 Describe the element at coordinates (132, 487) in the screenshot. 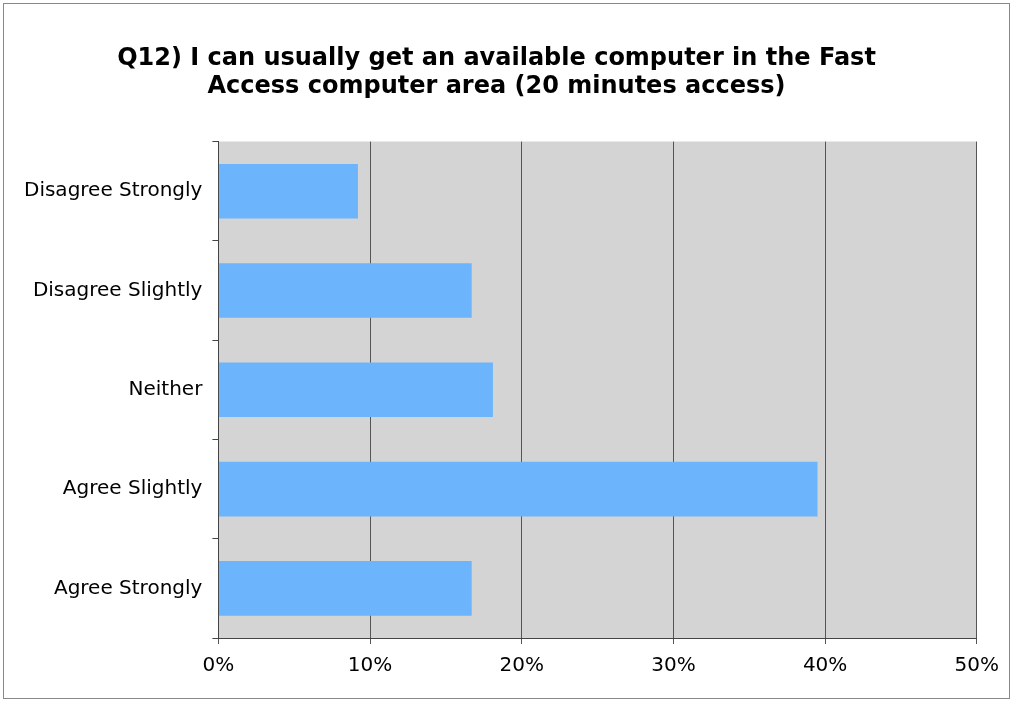

I see `y-tick-label: Agree Slightly` at that location.